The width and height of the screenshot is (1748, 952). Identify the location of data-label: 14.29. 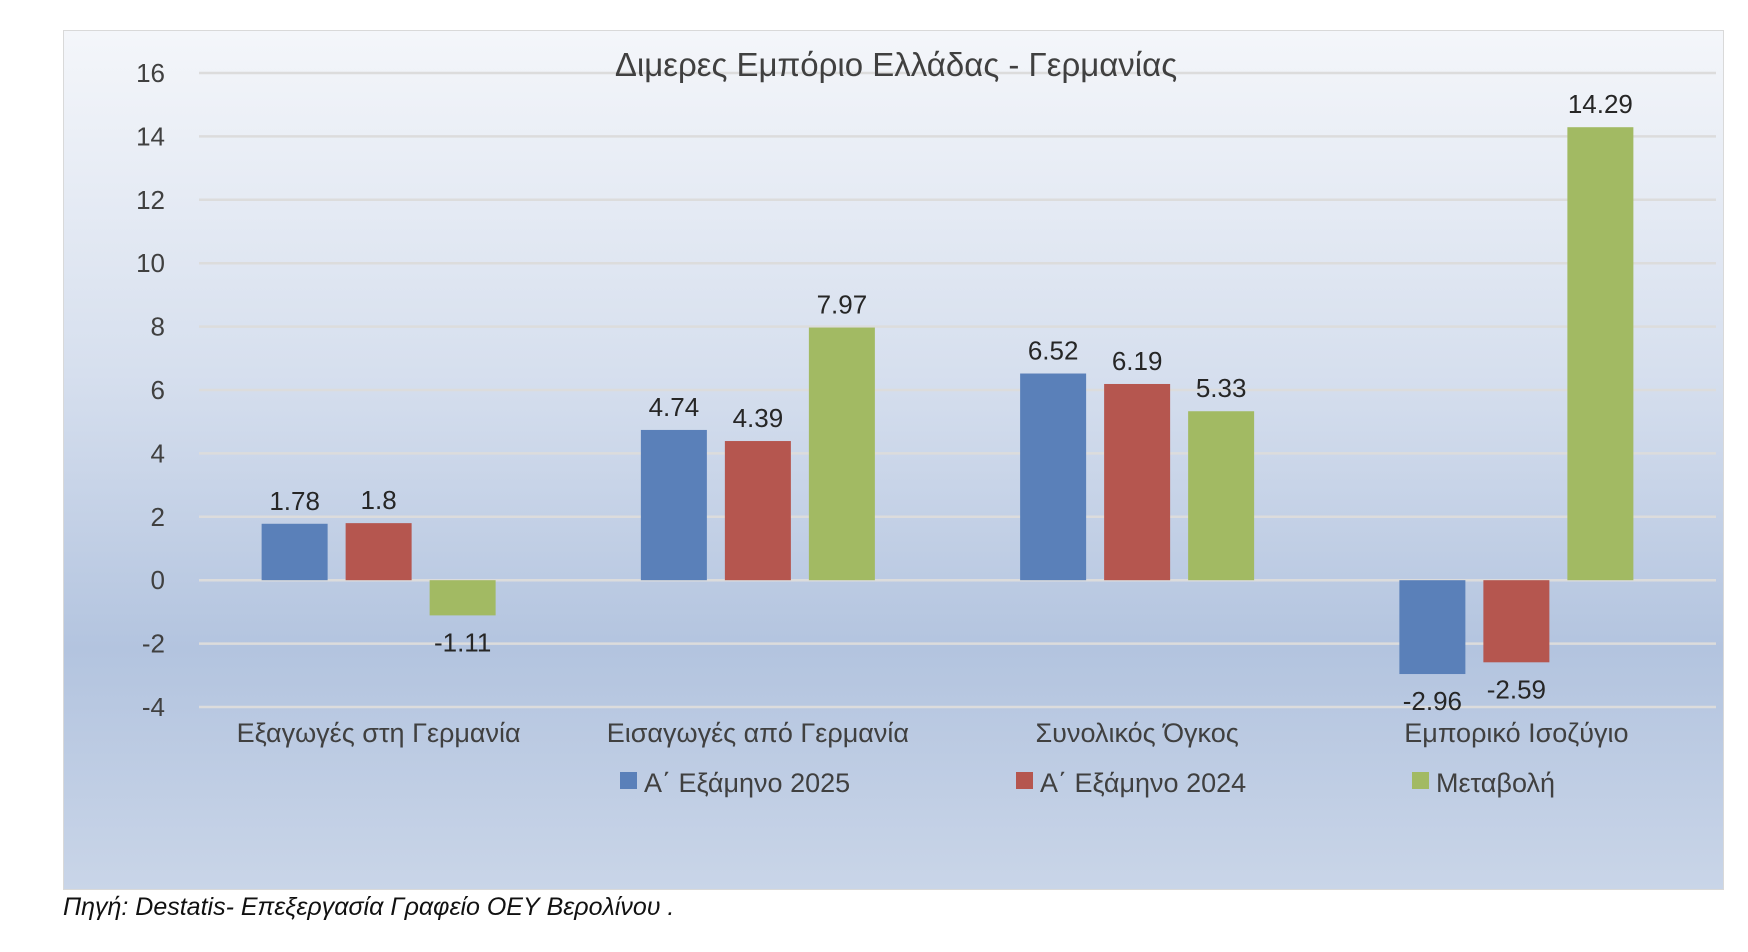
(1600, 104).